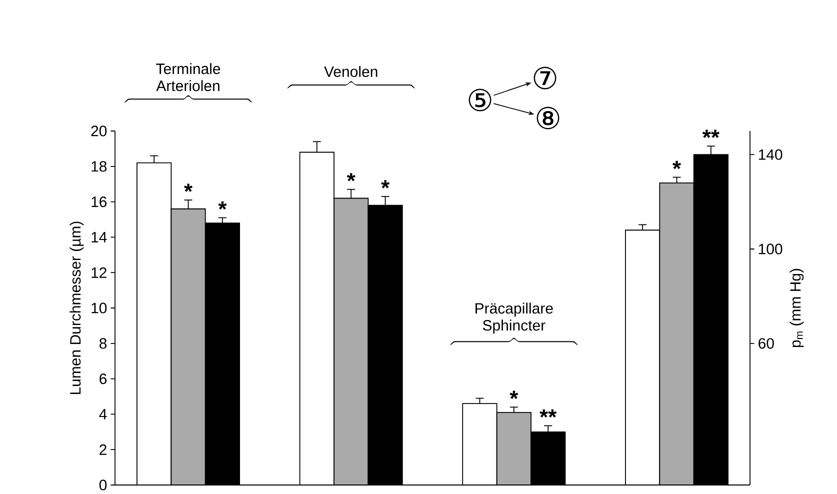 The image size is (837, 494). I want to click on y2-tick-label: 140, so click(770, 154).